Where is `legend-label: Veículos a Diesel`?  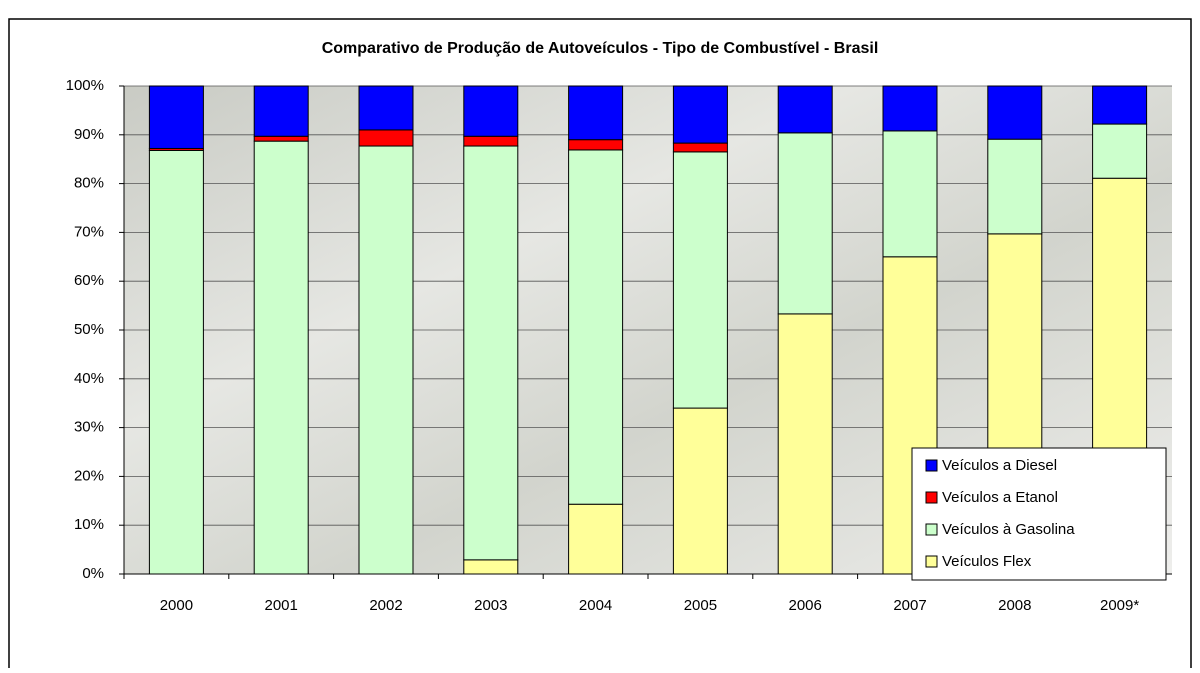 legend-label: Veículos a Diesel is located at coordinates (999, 465).